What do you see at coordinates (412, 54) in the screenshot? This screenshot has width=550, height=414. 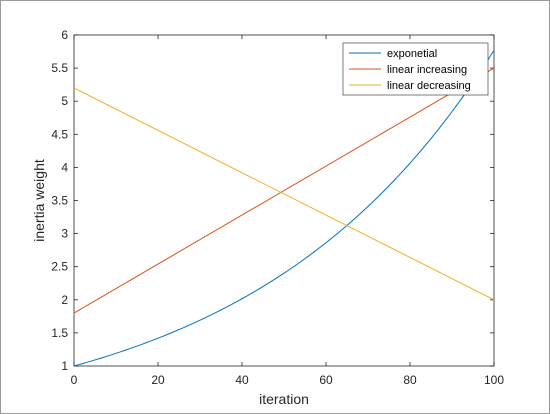 I see `legend-label: exponetial` at bounding box center [412, 54].